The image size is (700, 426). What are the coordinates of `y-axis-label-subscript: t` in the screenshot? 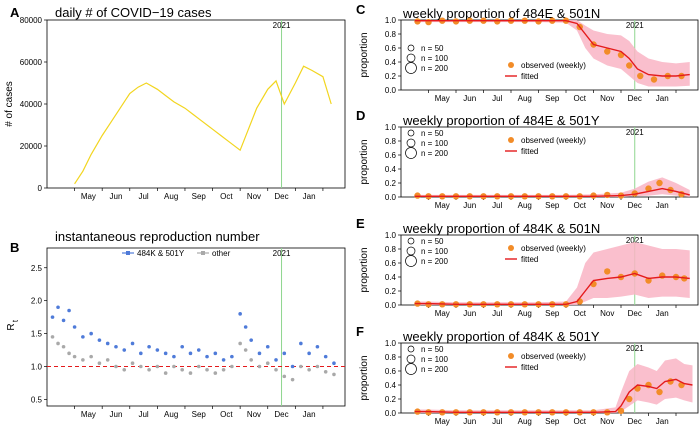 It's located at (15, 320).